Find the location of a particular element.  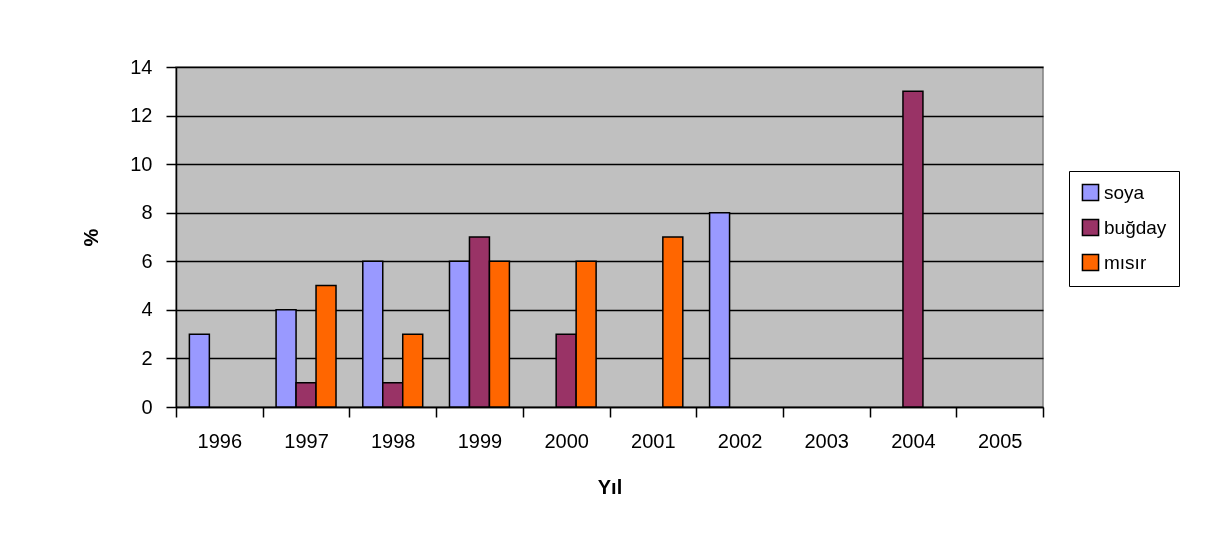

x-tick-label: 2003 is located at coordinates (826, 440).